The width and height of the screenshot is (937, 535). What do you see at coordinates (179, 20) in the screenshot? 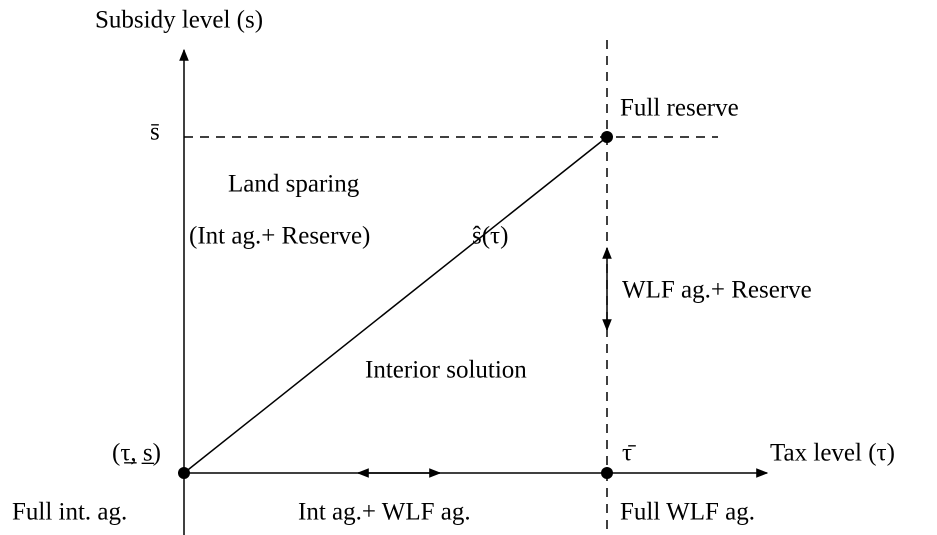
I see `y-axis-label: Subsidy level (s)` at bounding box center [179, 20].